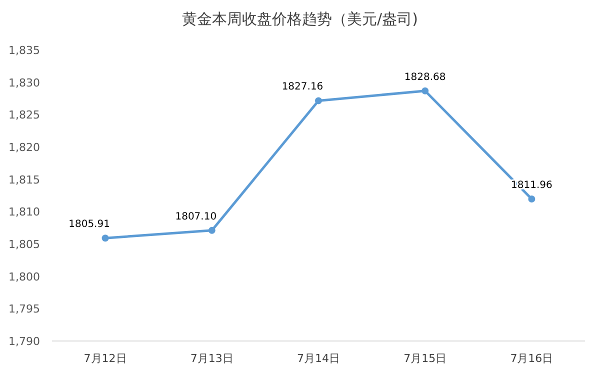  I want to click on y-tick-label: 1,830, so click(24, 83).